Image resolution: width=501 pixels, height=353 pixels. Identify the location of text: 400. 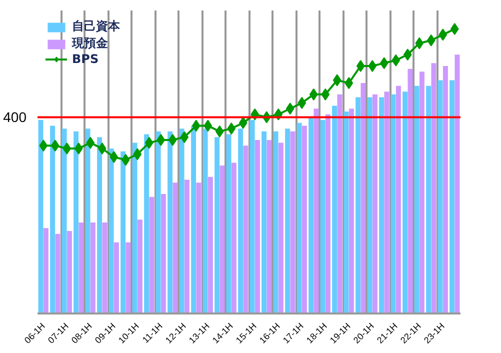
(15, 117).